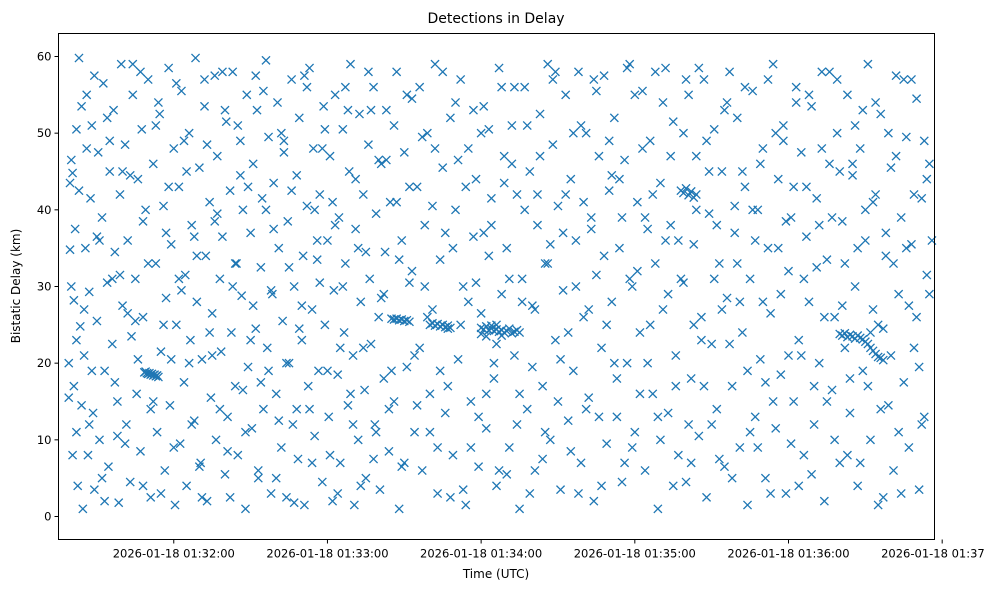 The width and height of the screenshot is (986, 590). I want to click on x-tick-label: 2026-01-18 01:36:00, so click(788, 554).